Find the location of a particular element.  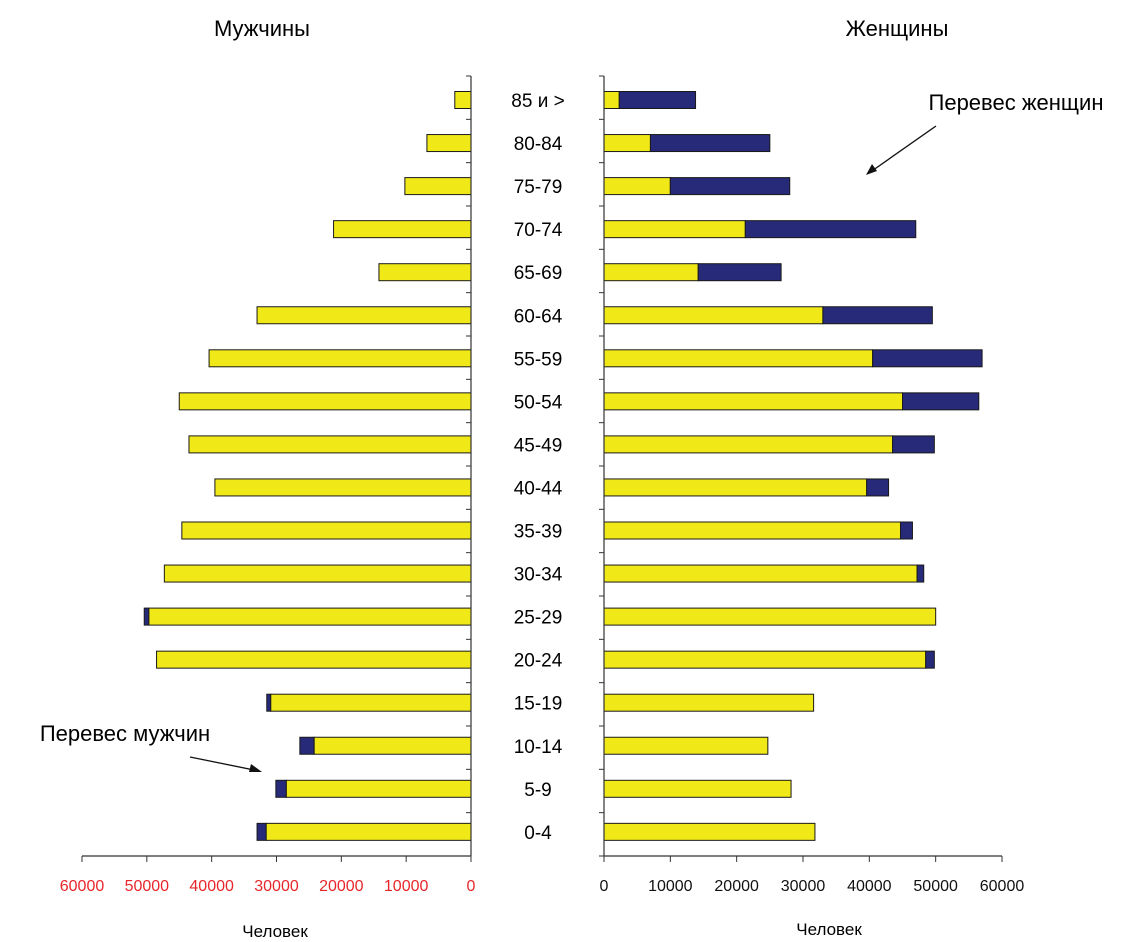

female-x-tick-label: 60000 is located at coordinates (1002, 886).